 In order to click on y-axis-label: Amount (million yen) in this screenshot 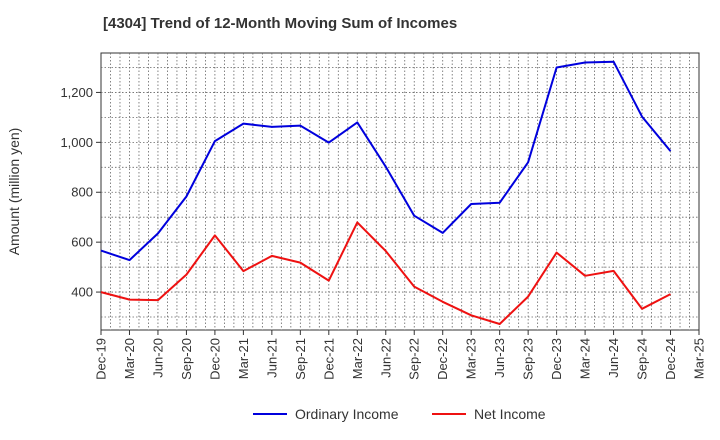, I will do `click(14, 192)`.